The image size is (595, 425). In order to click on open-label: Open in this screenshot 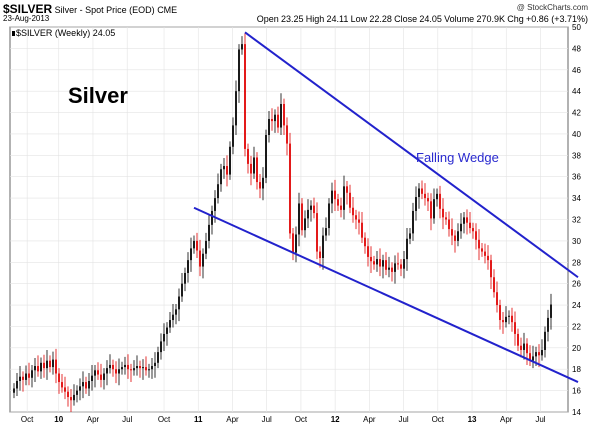, I will do `click(267, 19)`.